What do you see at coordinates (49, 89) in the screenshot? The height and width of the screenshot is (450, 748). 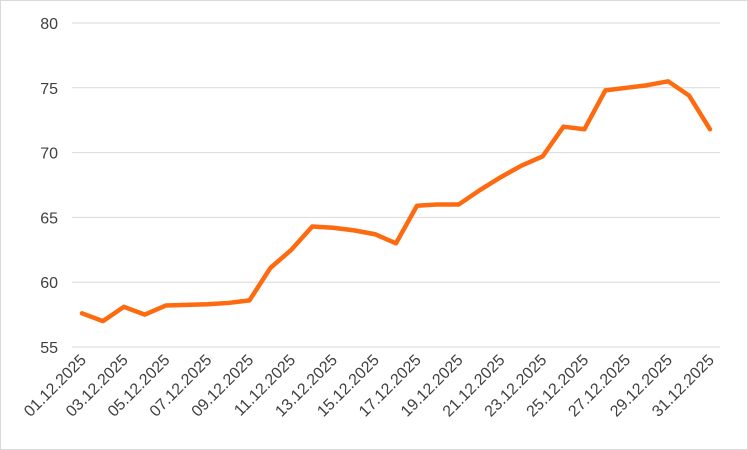 I see `y-tick-label: 75` at bounding box center [49, 89].